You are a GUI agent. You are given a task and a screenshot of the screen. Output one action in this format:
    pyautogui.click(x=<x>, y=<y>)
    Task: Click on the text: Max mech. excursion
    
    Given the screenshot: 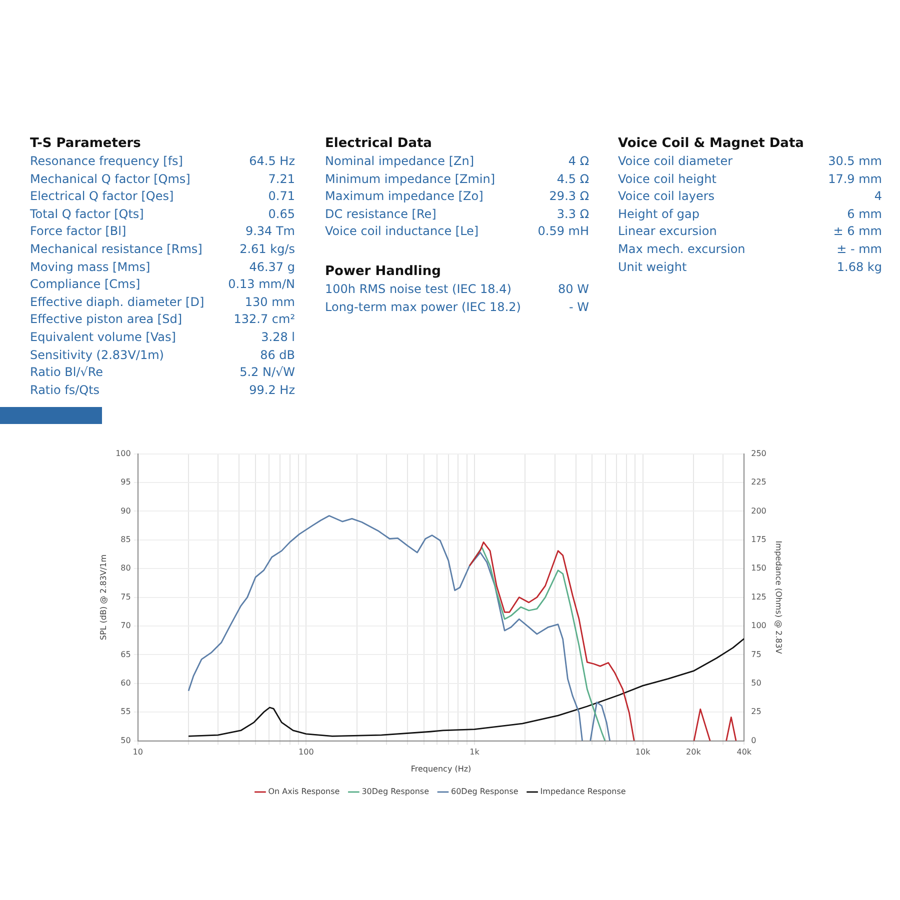 What is the action you would take?
    pyautogui.click(x=682, y=249)
    